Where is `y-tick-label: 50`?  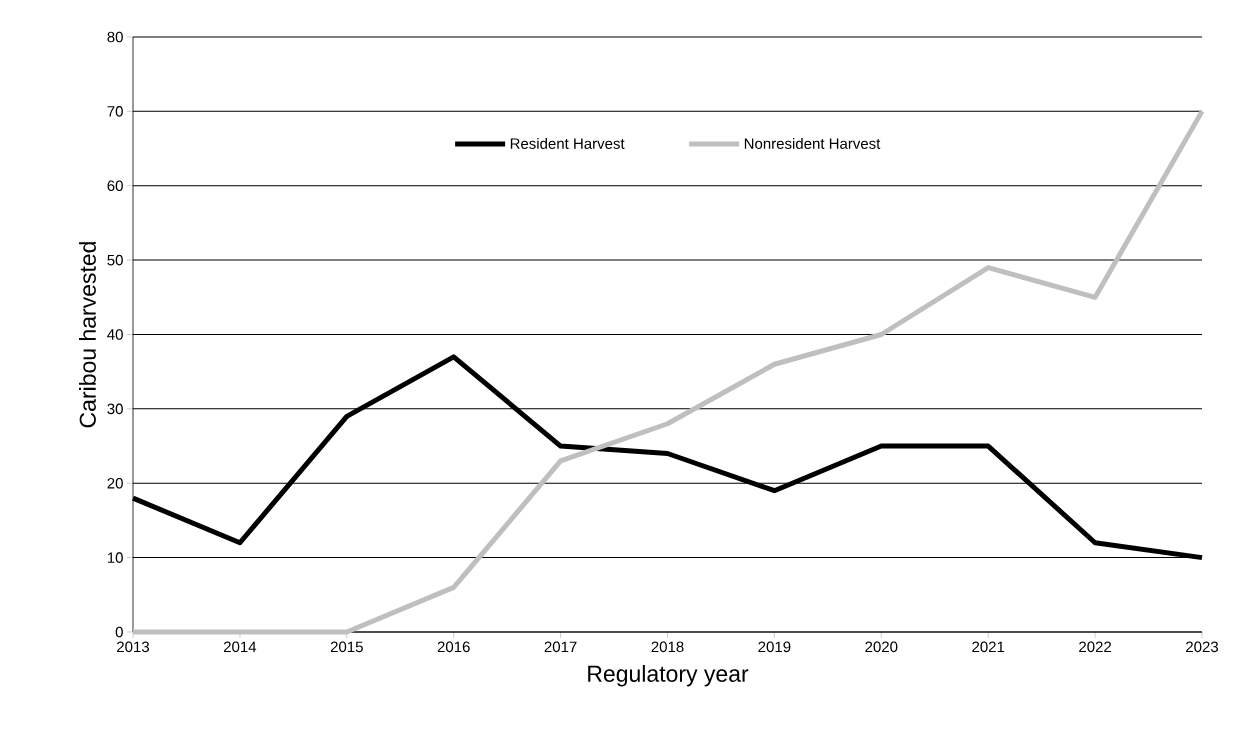
y-tick-label: 50 is located at coordinates (115, 260).